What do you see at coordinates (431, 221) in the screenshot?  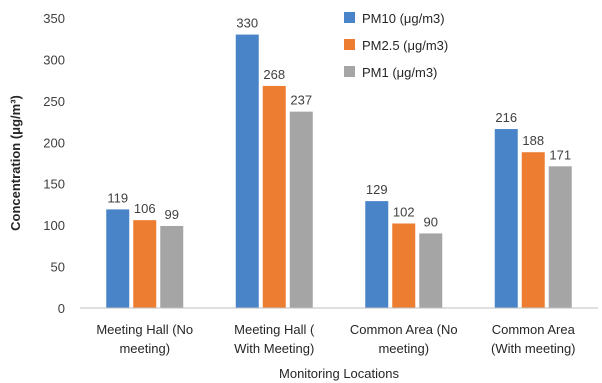 I see `data-label: 90` at bounding box center [431, 221].